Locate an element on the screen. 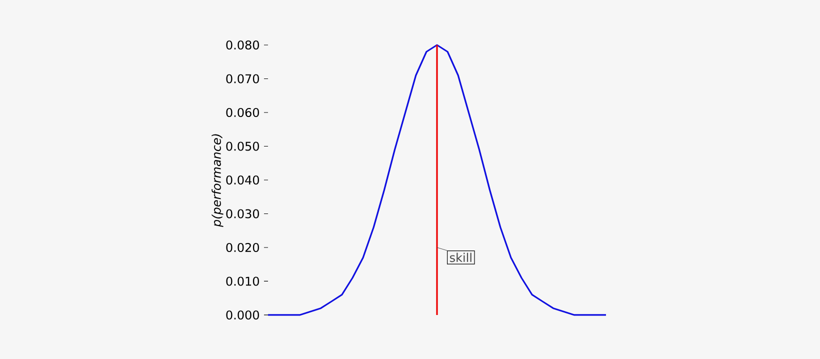 The width and height of the screenshot is (820, 359). y-tick-label: 0.000 is located at coordinates (243, 315).